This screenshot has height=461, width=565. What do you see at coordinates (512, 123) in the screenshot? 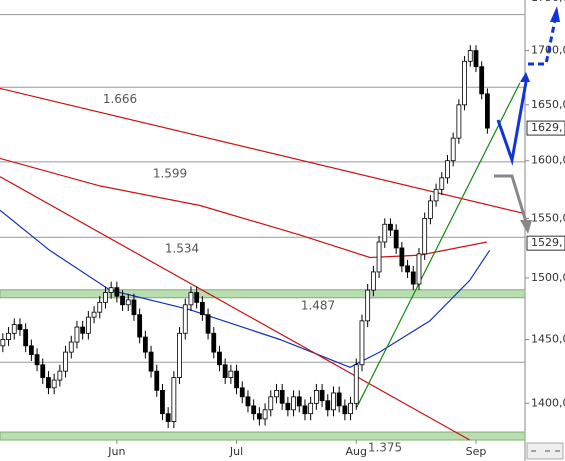
I see `forecast-arrow-up` at bounding box center [512, 123].